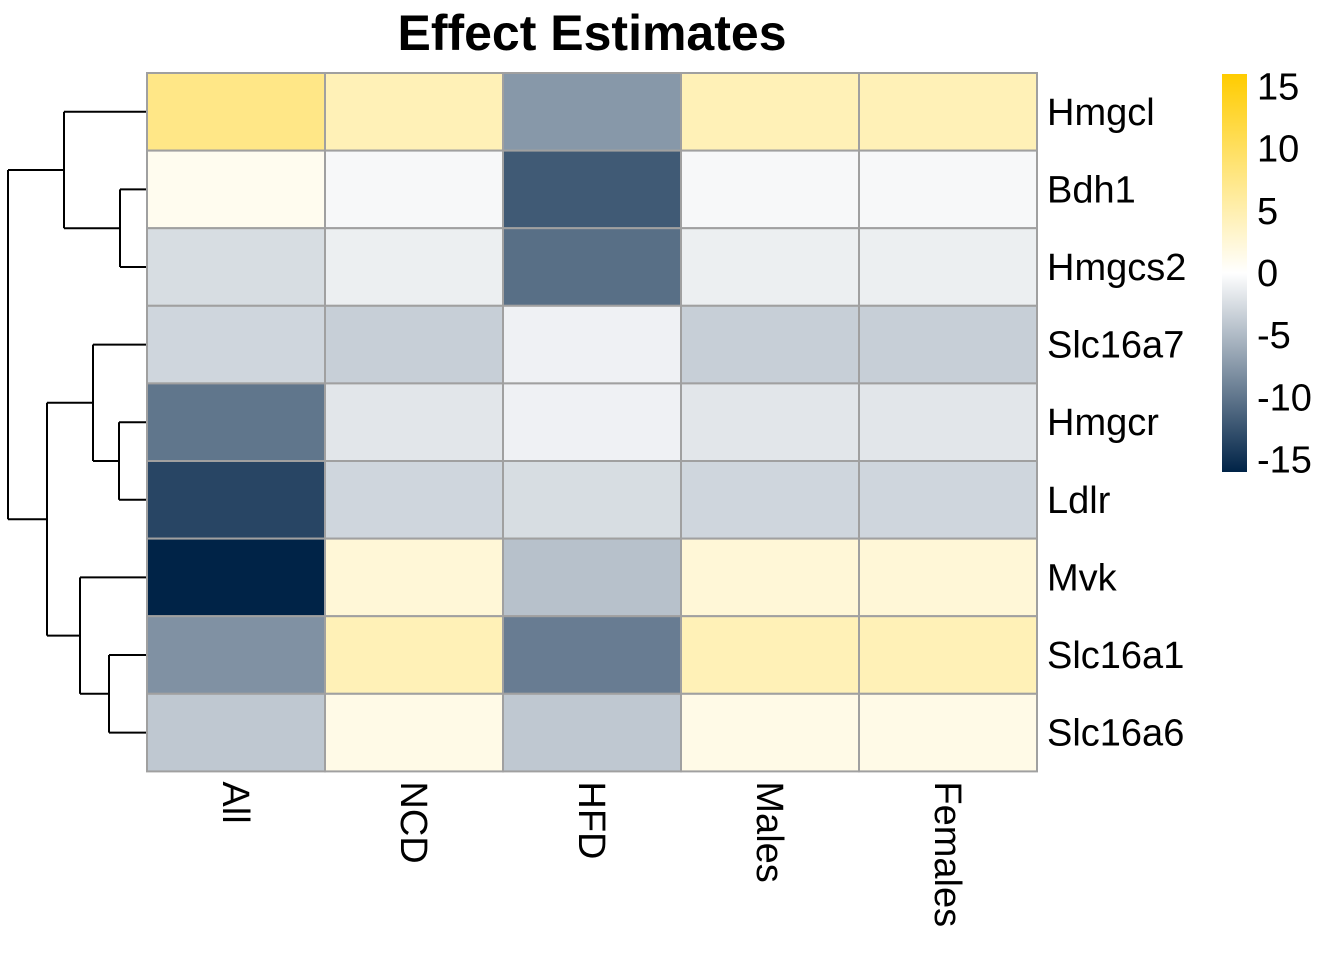  Describe the element at coordinates (414, 112) in the screenshot. I see `heatmap-cell-hmgcl-ncd` at that location.